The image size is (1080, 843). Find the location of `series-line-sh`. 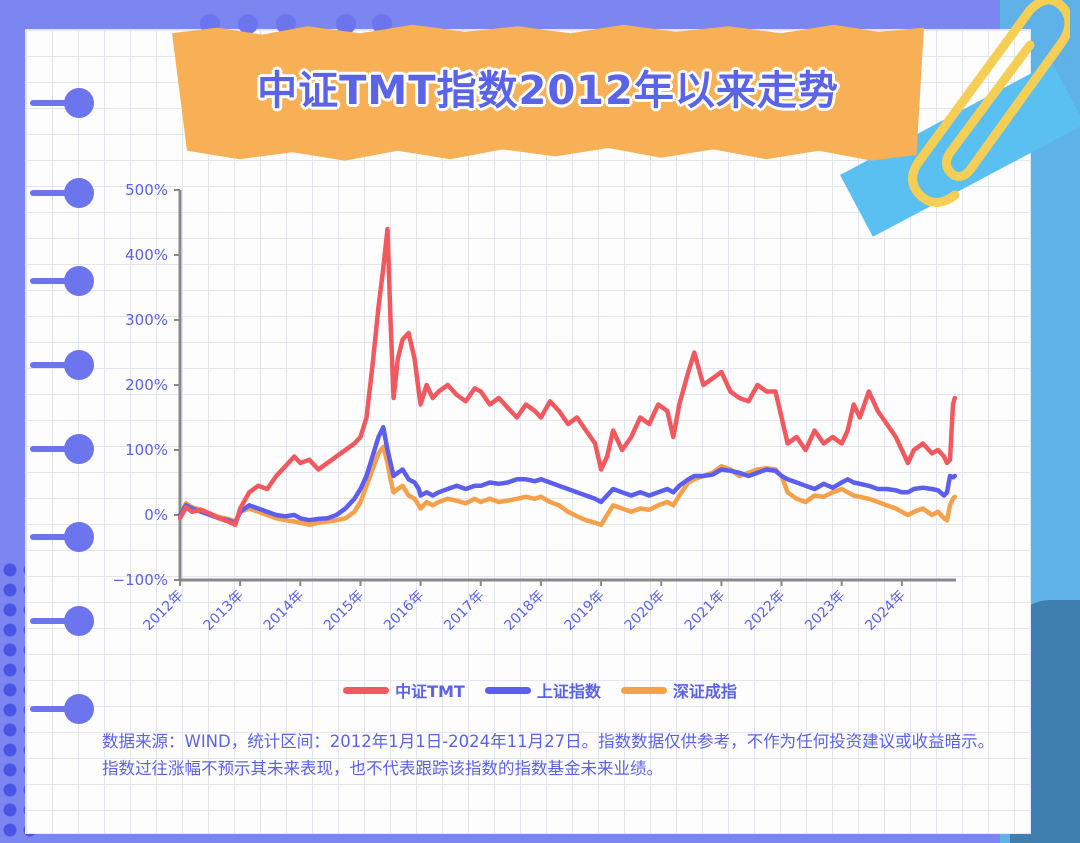

series-line-sh is located at coordinates (567, 475).